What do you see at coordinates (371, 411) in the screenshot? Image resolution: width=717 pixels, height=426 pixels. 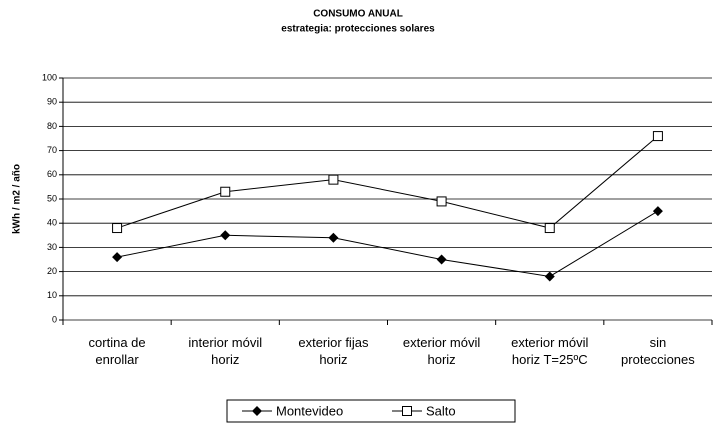 I see `legend-box` at bounding box center [371, 411].